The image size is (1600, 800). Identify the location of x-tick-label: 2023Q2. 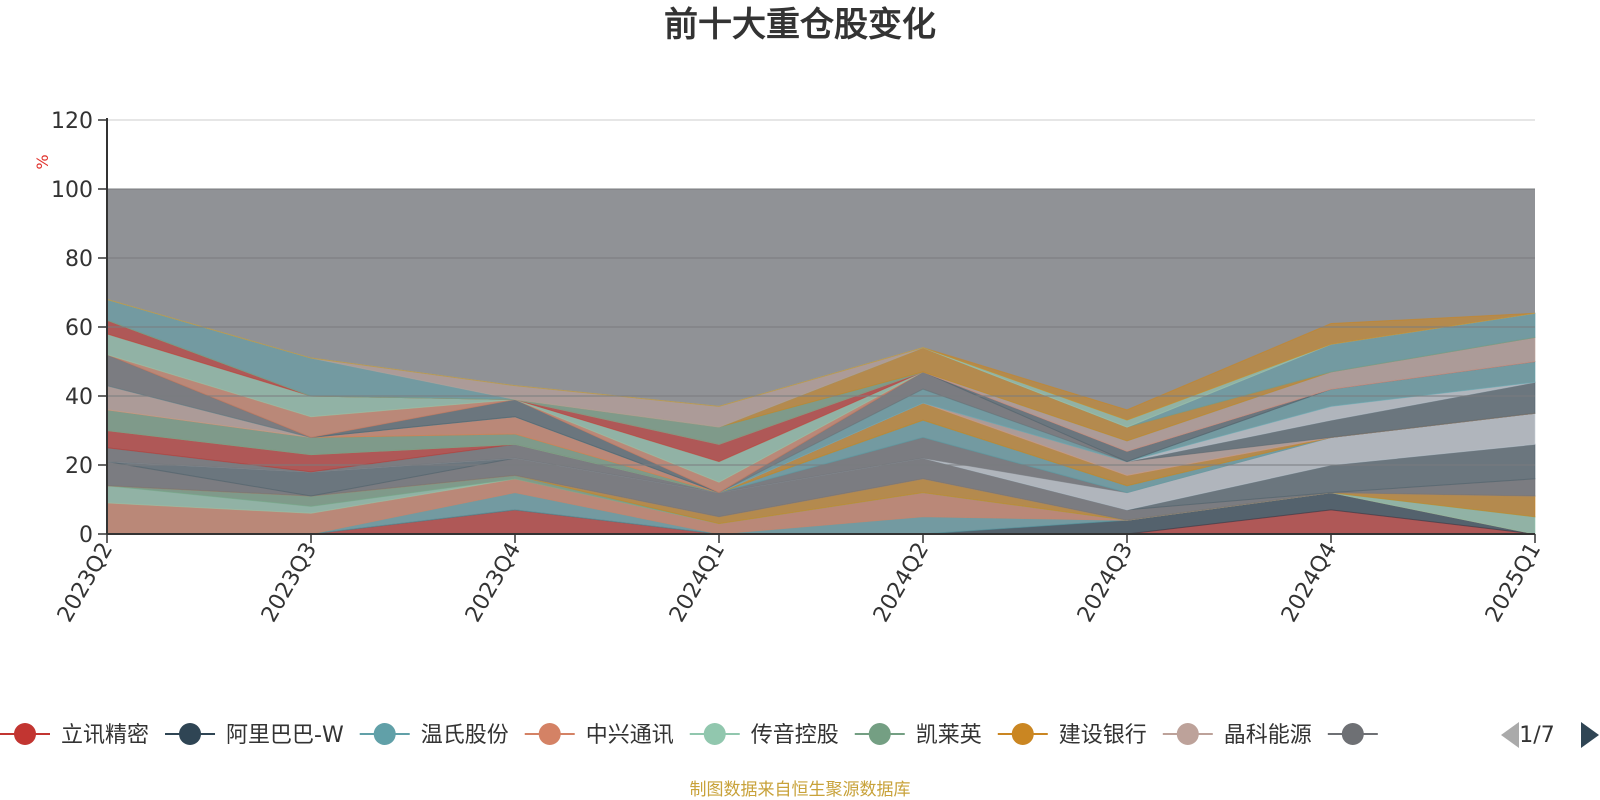
(85, 583).